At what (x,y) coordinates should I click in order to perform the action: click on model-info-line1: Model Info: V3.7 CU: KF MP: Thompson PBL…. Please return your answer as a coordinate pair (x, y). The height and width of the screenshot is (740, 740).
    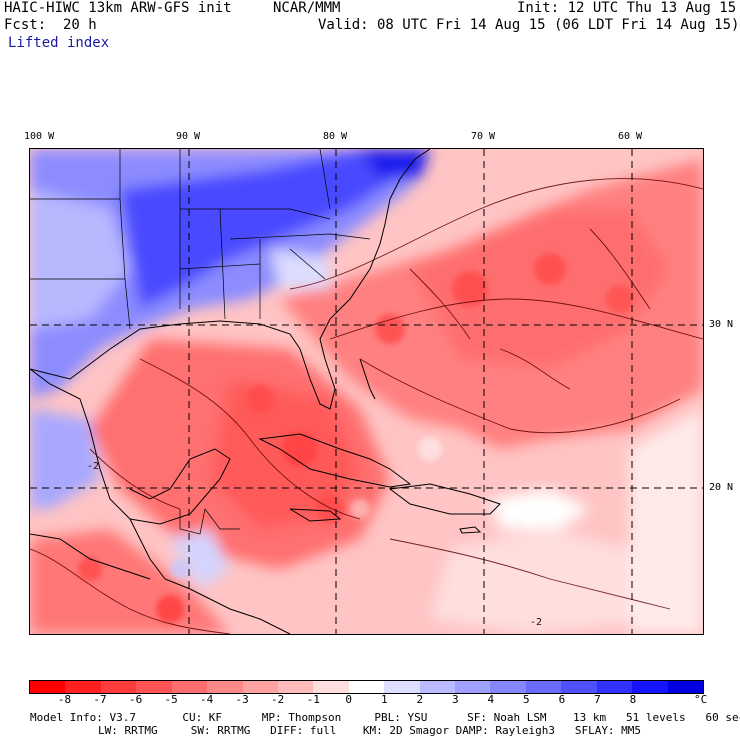
    Looking at the image, I should click on (385, 717).